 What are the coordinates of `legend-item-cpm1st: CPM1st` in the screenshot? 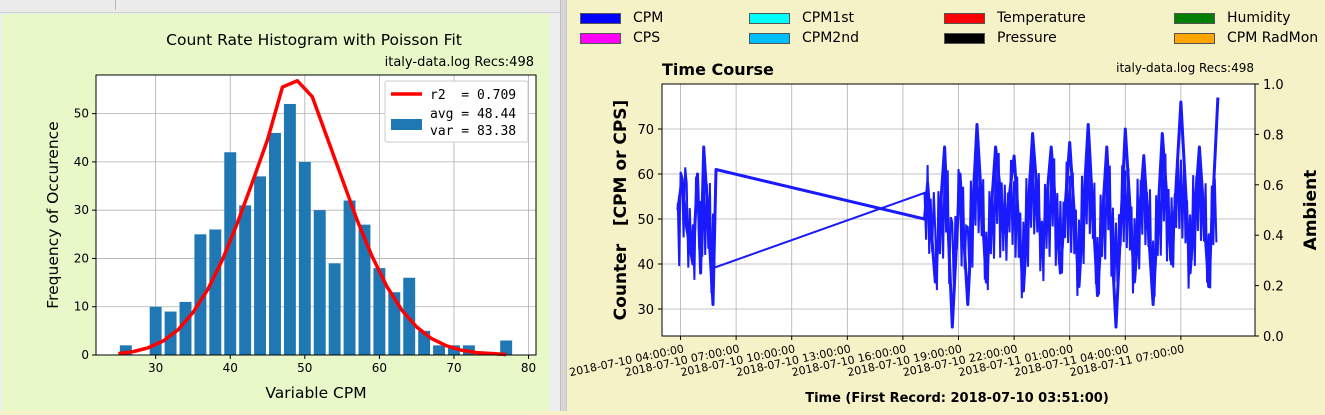 It's located at (801, 18).